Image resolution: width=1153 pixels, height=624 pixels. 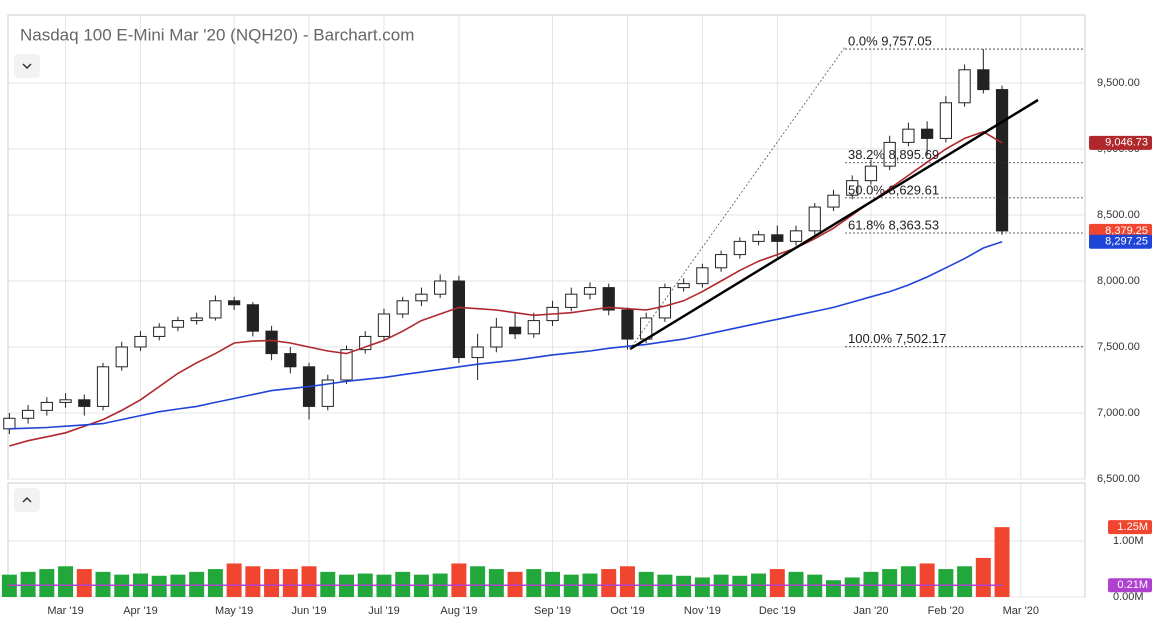 I want to click on x-tick-label: Jun '19, so click(x=308, y=611).